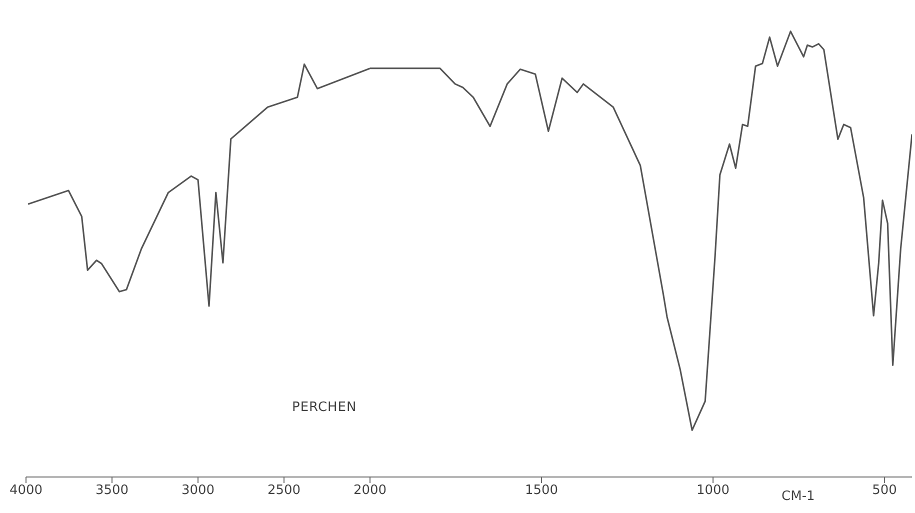 The width and height of the screenshot is (915, 513). I want to click on annotation: PERCHEN, so click(324, 407).